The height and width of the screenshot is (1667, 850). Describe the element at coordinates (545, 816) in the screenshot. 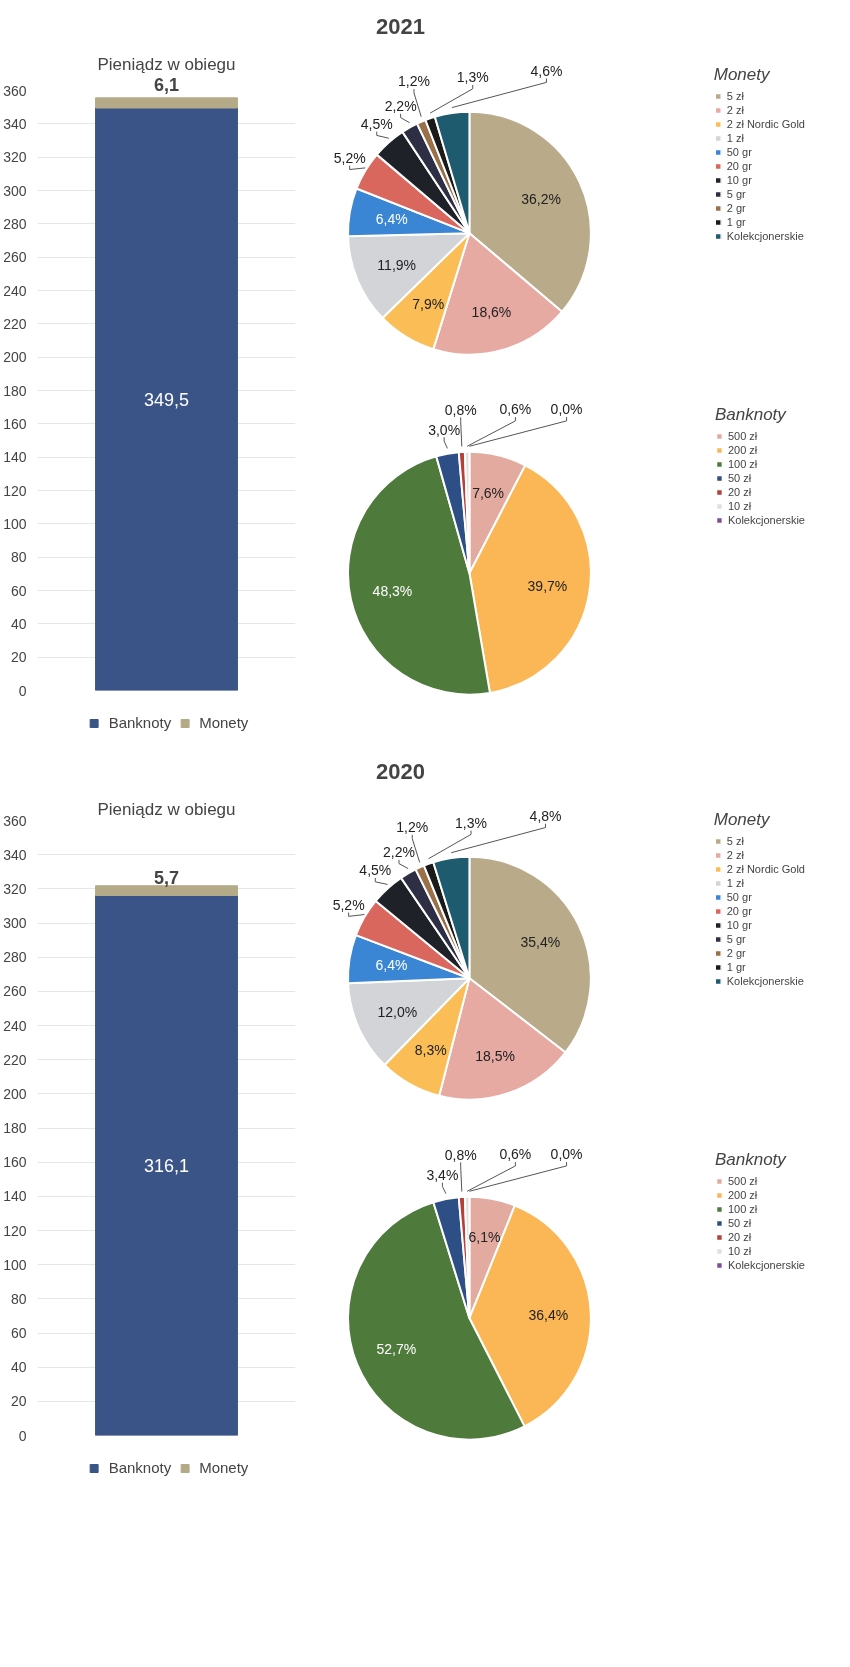

I see `data-label: 4,8%` at that location.